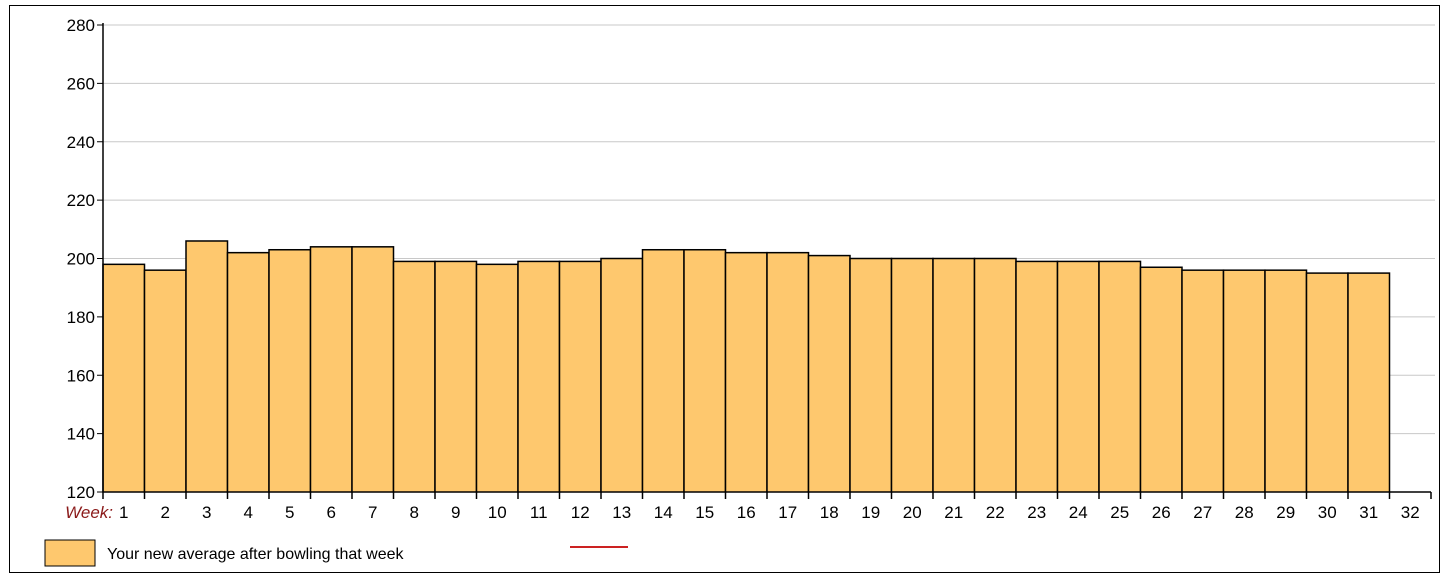 This screenshot has width=1453, height=583. What do you see at coordinates (89, 512) in the screenshot?
I see `x-axis-label: Week:` at bounding box center [89, 512].